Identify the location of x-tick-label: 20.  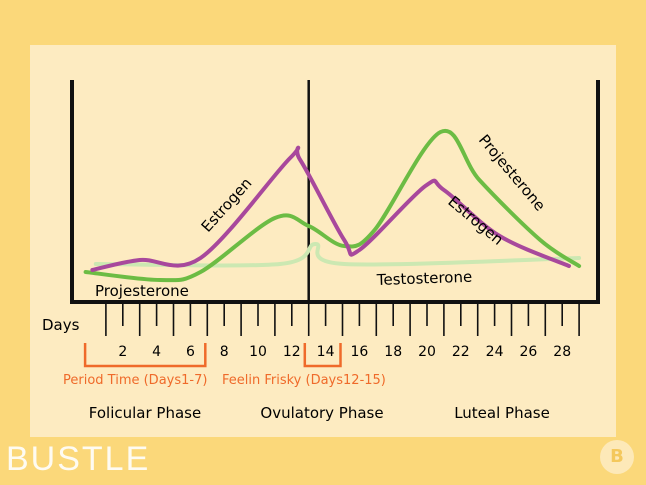
(427, 352).